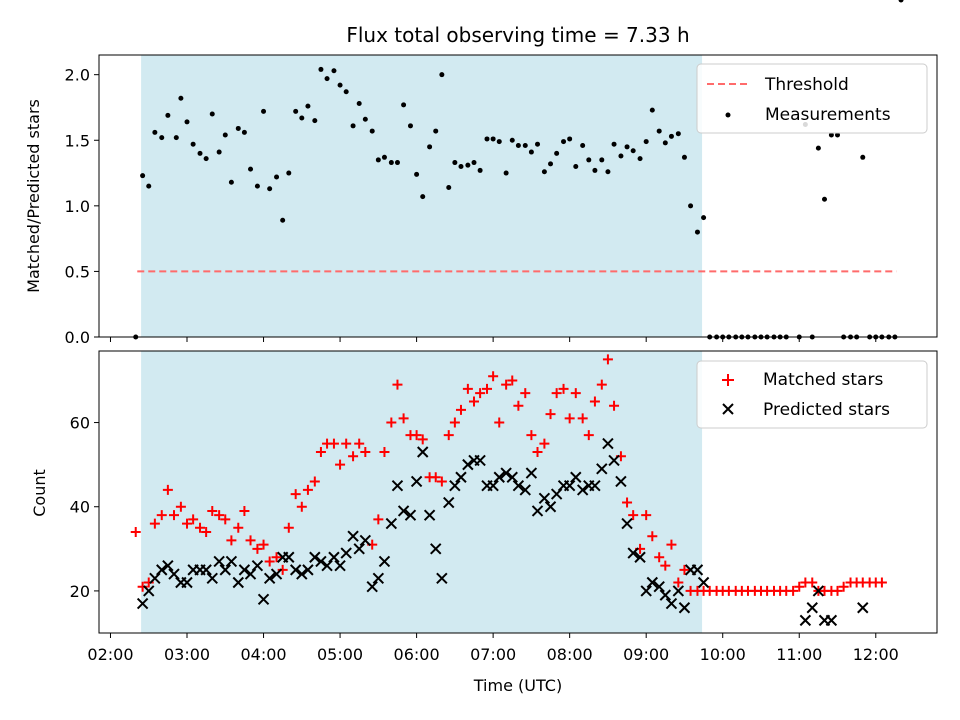 This screenshot has width=960, height=720. What do you see at coordinates (828, 115) in the screenshot?
I see `legend-measurements-label: Measurements` at bounding box center [828, 115].